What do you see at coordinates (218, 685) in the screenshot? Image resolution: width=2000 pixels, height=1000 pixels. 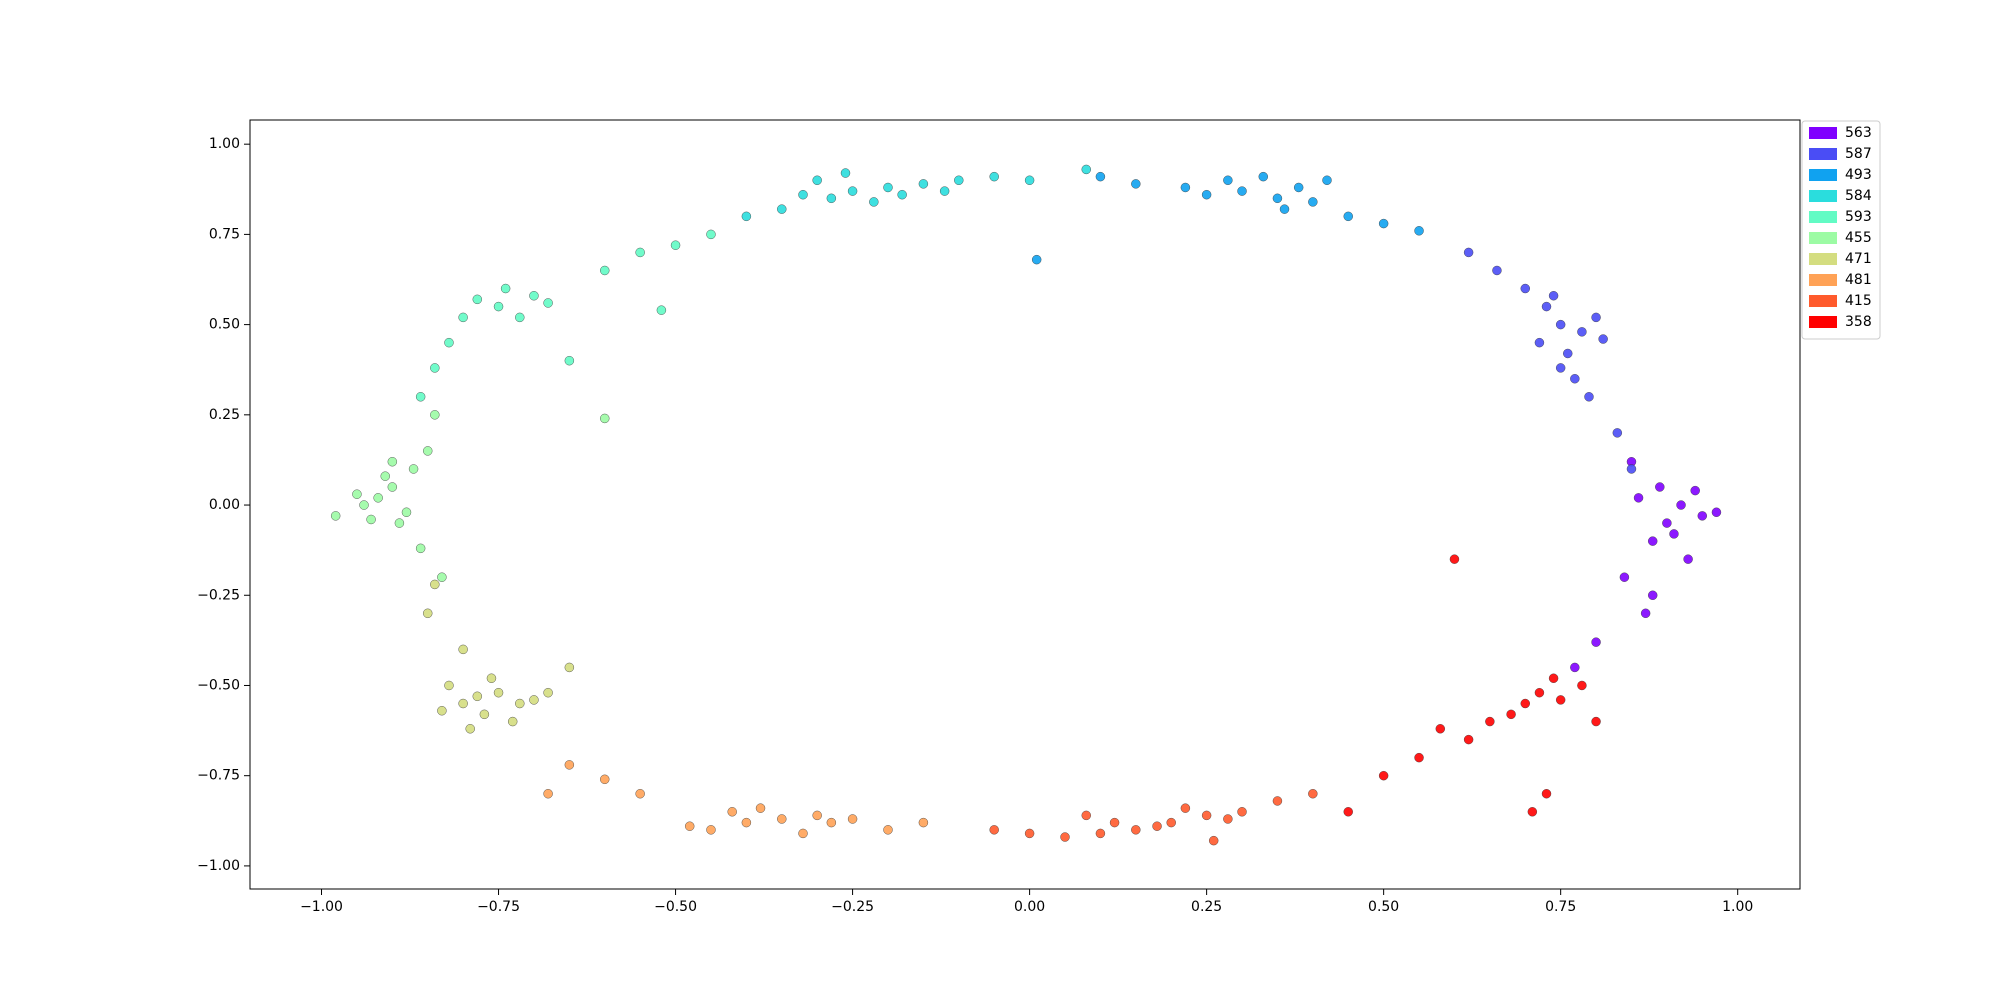 I see `y-tick-label: −0.50` at bounding box center [218, 685].